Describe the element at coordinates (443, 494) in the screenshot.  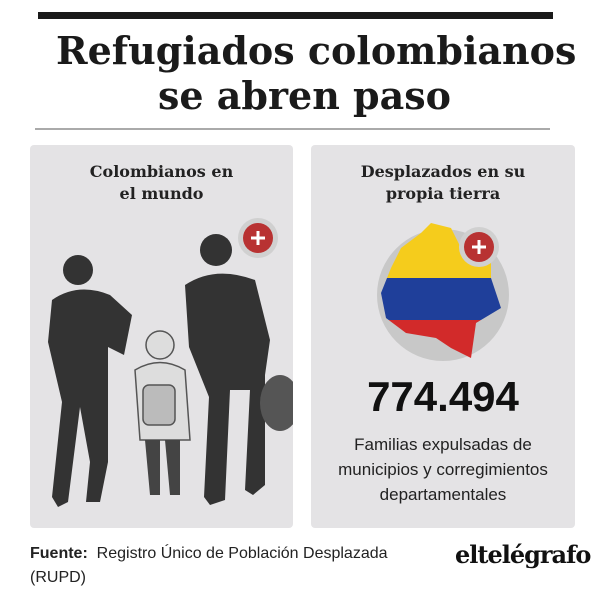
I see `description-line: departamentales` at that location.